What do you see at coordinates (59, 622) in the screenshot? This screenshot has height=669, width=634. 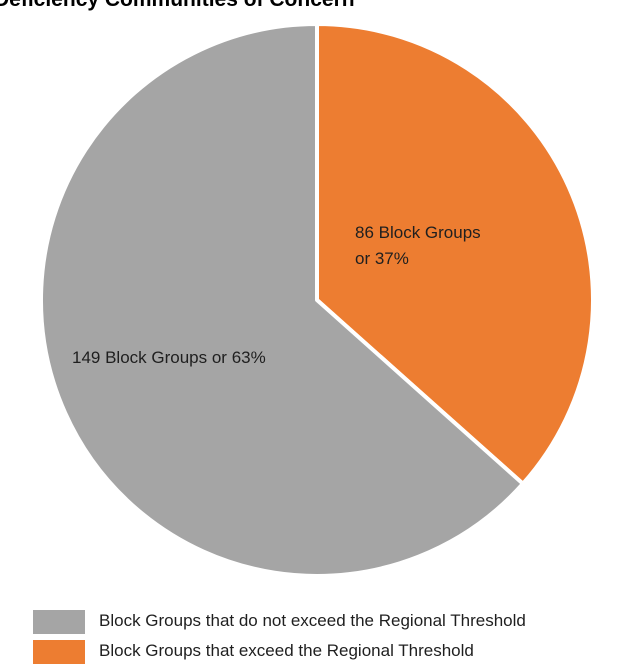 I see `legend-swatch-not-exceed` at bounding box center [59, 622].